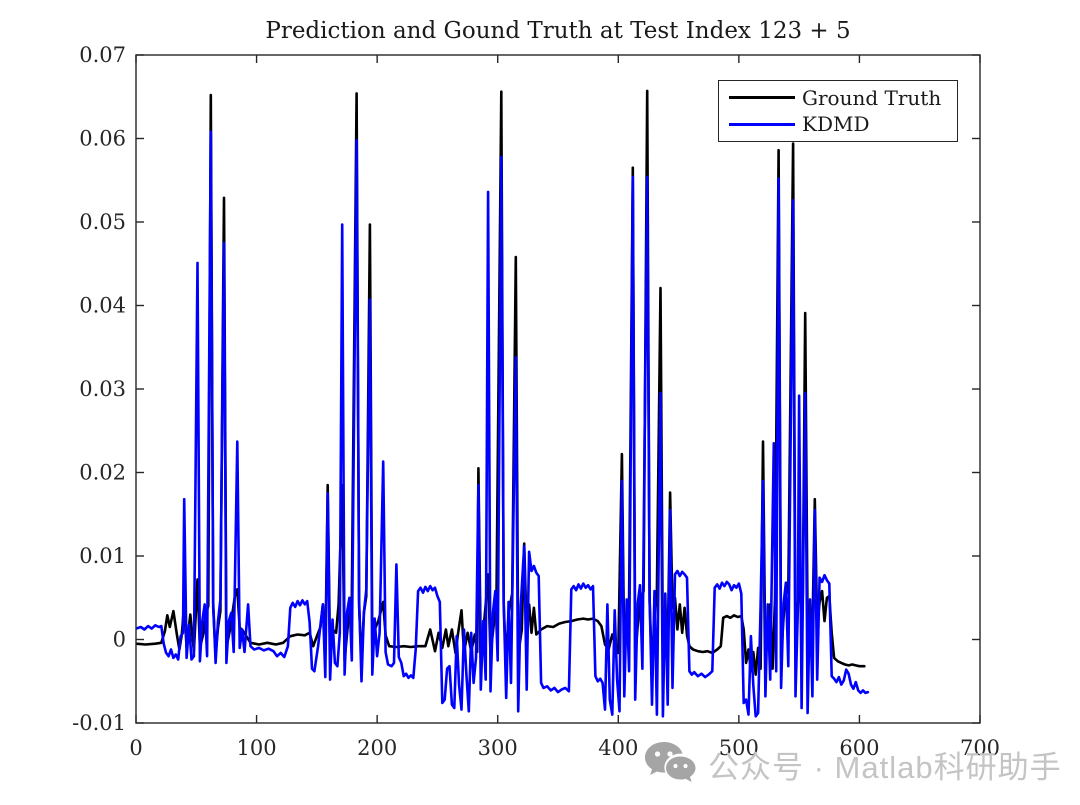 This screenshot has height=805, width=1080. Describe the element at coordinates (739, 748) in the screenshot. I see `x-tick-label: 500` at that location.